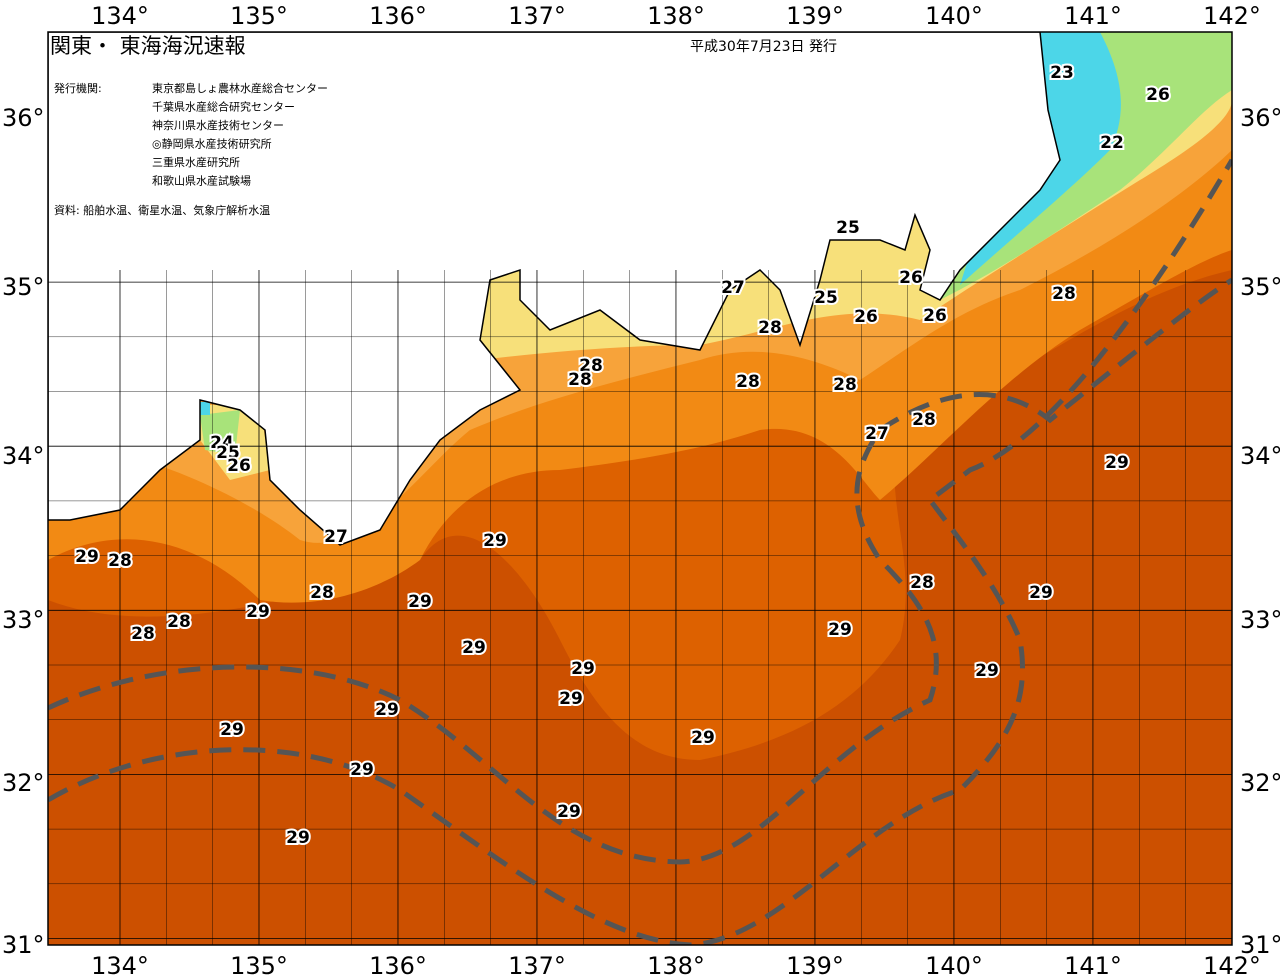  I want to click on temperature-label: 24, so click(222, 443).